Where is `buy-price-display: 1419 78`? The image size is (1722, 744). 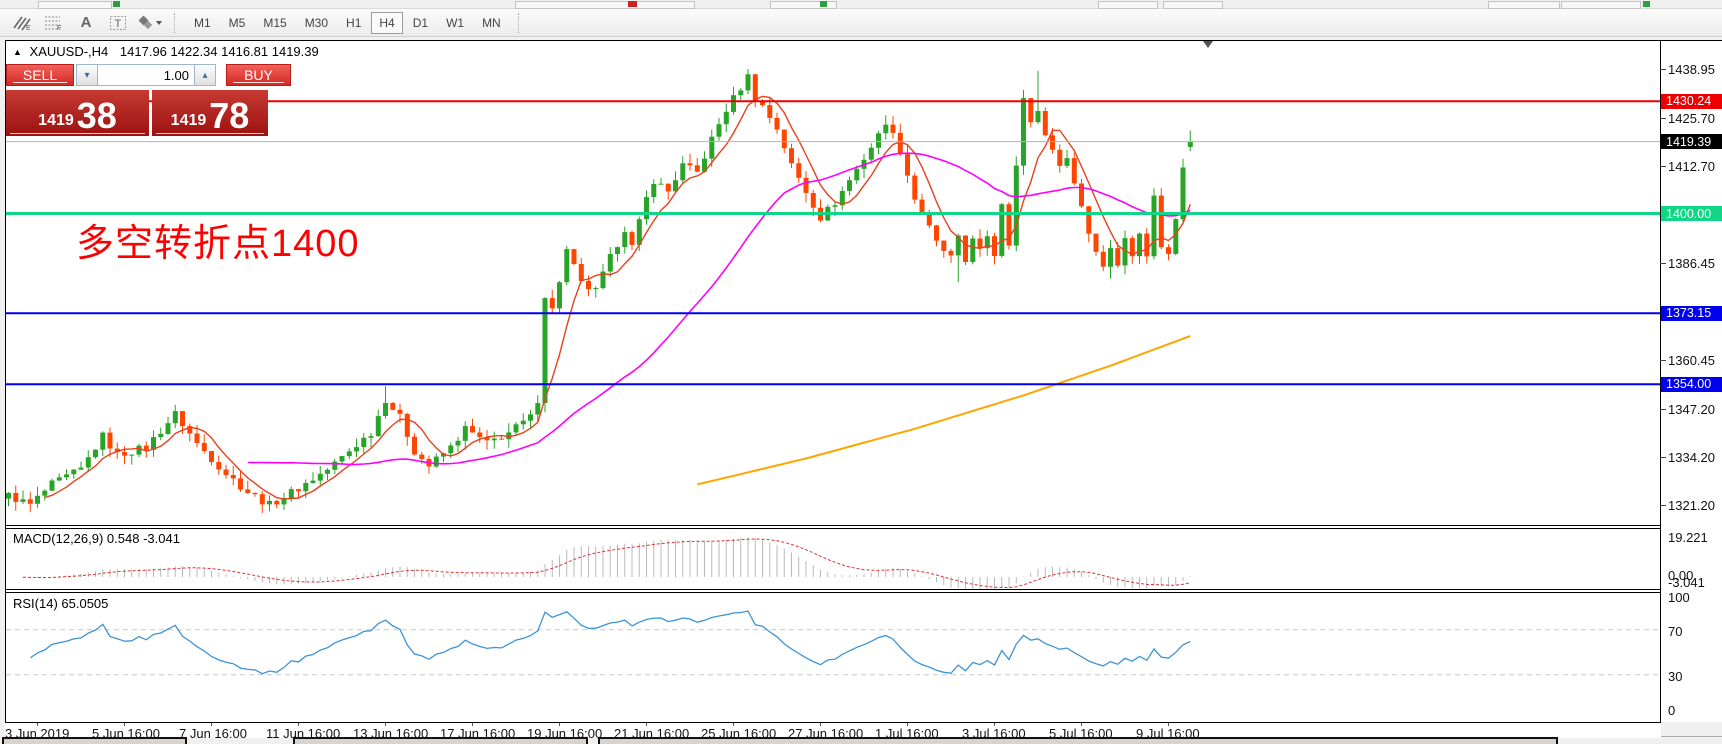 buy-price-display: 1419 78 is located at coordinates (210, 113).